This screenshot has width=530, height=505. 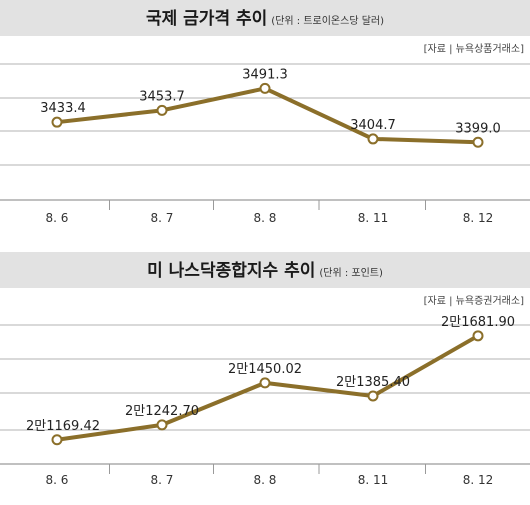 What do you see at coordinates (328, 21) in the screenshot?
I see `gold-unit-note: (단위 : 트로이온스당 달러)` at bounding box center [328, 21].